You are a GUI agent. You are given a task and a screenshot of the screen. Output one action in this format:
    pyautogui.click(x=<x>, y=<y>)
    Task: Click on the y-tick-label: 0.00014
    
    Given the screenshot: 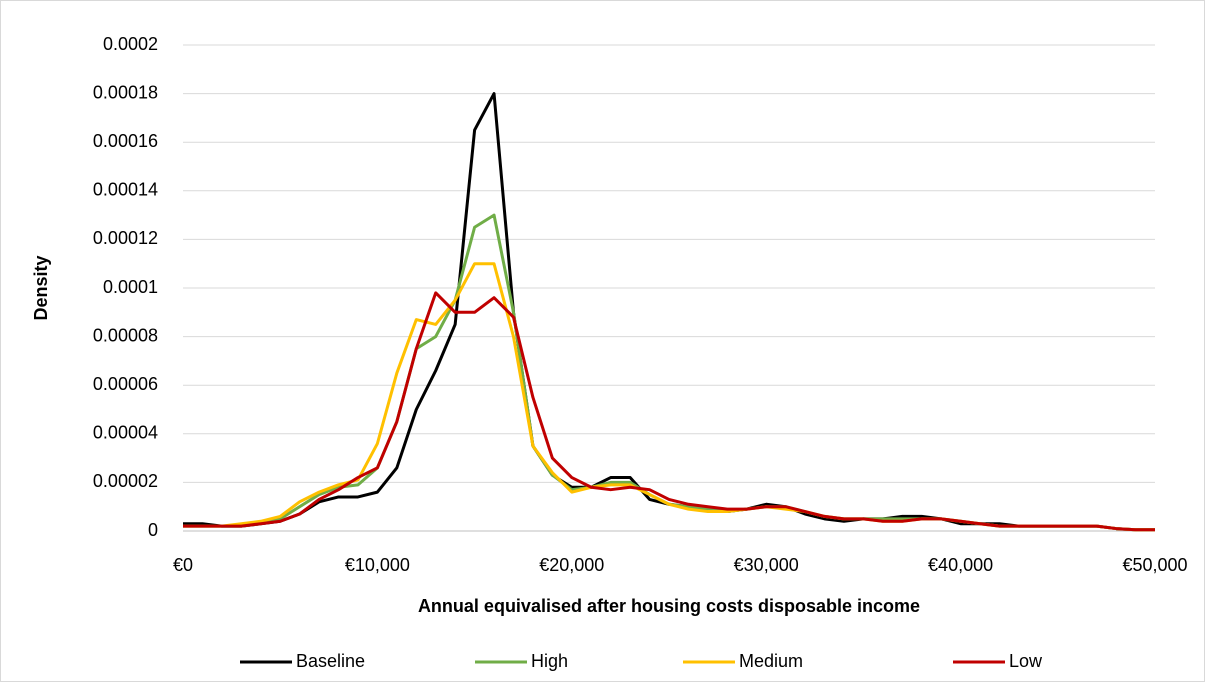 What is the action you would take?
    pyautogui.click(x=125, y=190)
    